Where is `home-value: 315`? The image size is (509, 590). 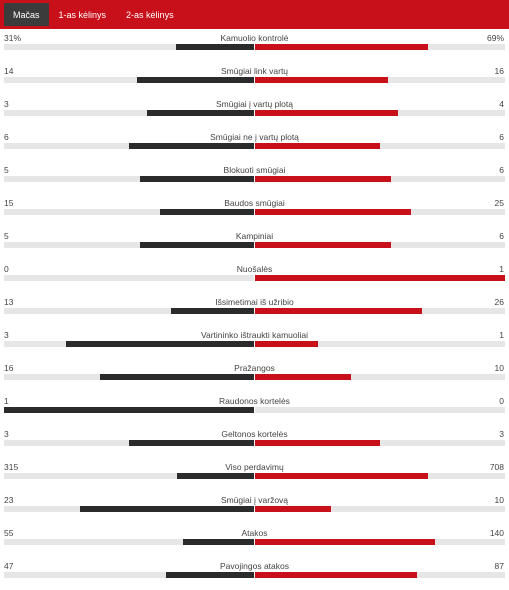
home-value: 315 is located at coordinates (11, 467).